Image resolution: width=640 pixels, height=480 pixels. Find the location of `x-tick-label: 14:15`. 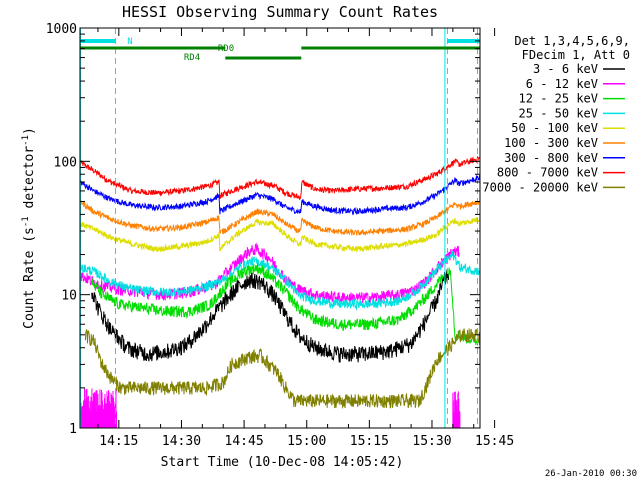

x-tick-label: 14:15 is located at coordinates (118, 441).